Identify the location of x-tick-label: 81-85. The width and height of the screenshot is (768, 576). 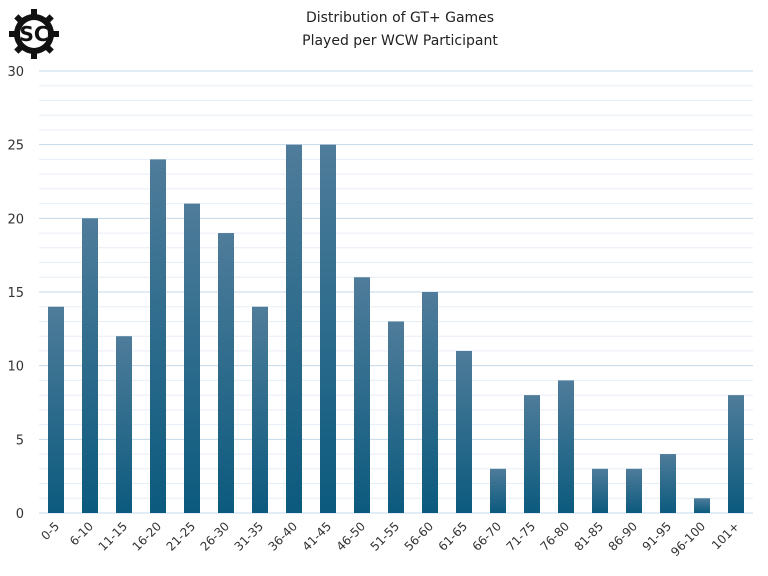
(589, 536).